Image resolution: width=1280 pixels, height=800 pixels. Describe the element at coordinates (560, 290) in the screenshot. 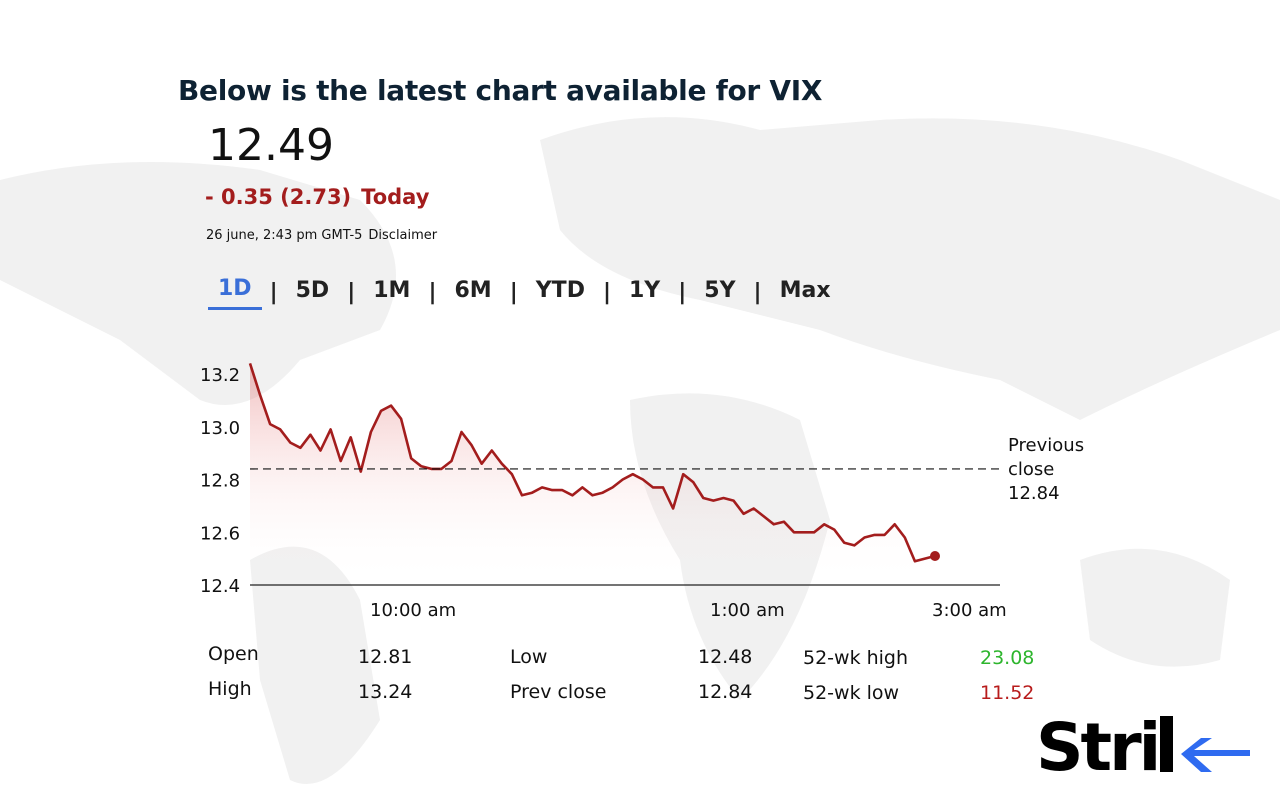

I see `tab-ytd: YTD` at that location.